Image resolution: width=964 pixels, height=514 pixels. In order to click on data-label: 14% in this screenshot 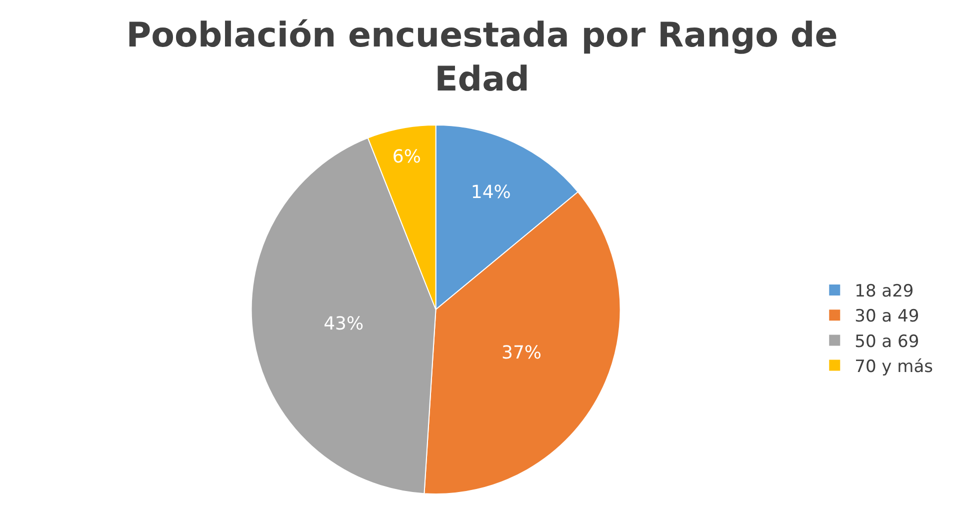, I will do `click(490, 192)`.